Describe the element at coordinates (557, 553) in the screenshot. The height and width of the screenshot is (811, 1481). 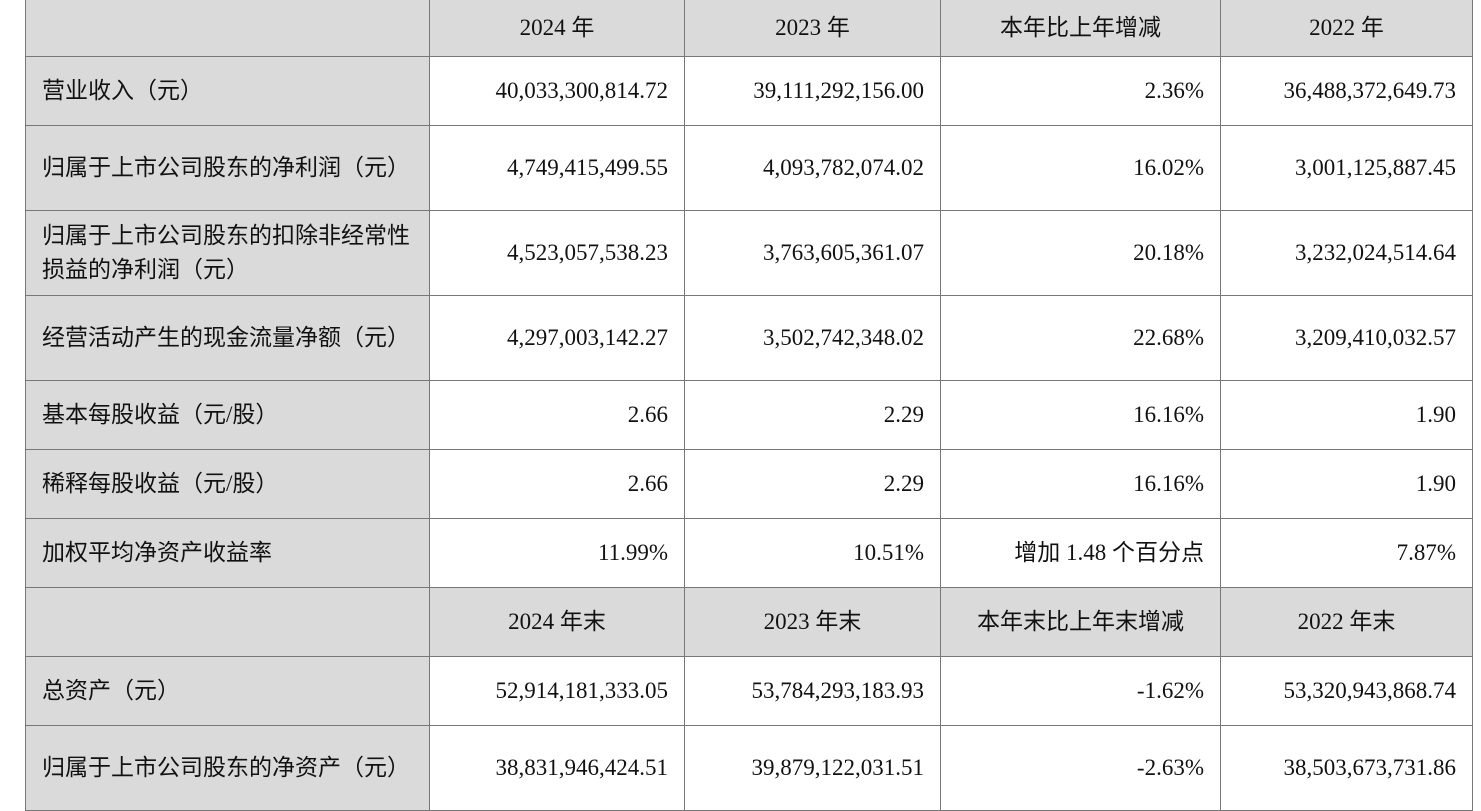
I see `cell-value: 11.99%` at that location.